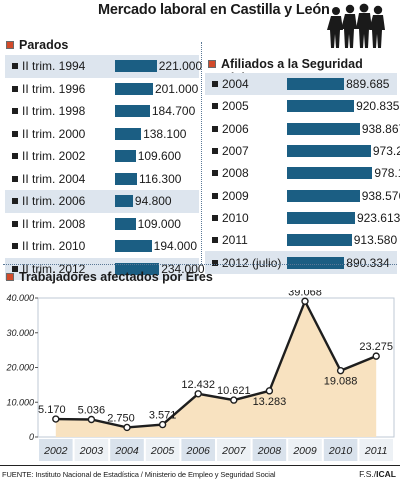 Image resolution: width=400 pixels, height=482 pixels. What do you see at coordinates (235, 173) in the screenshot?
I see `afiliados-row-label: 2008` at bounding box center [235, 173].